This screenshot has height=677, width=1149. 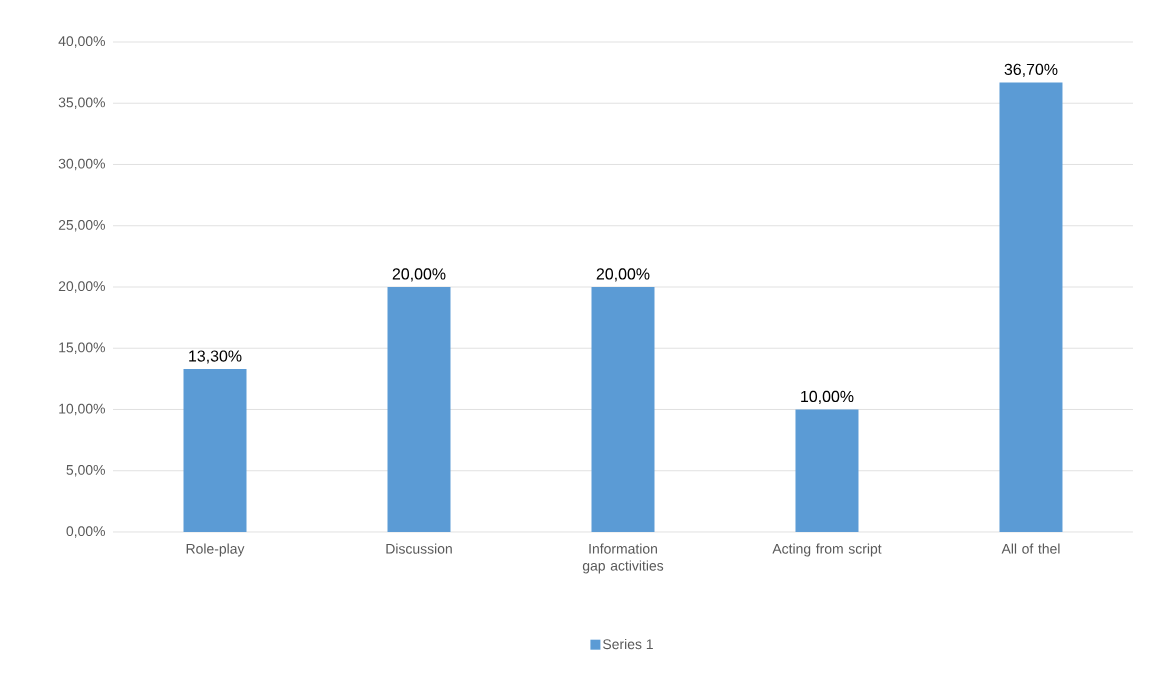 What do you see at coordinates (827, 550) in the screenshot?
I see `x-tick-label: Acting from script` at bounding box center [827, 550].